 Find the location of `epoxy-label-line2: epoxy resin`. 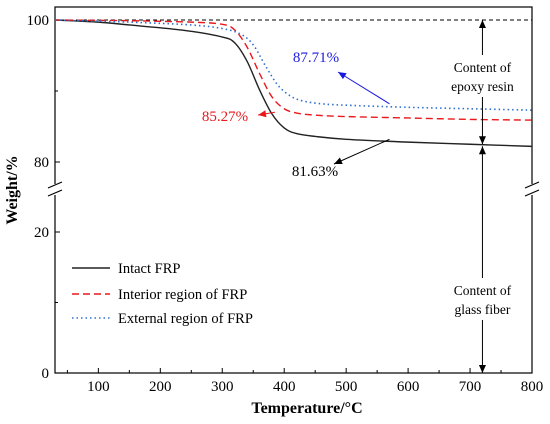

epoxy-label-line2: epoxy resin is located at coordinates (482, 86).